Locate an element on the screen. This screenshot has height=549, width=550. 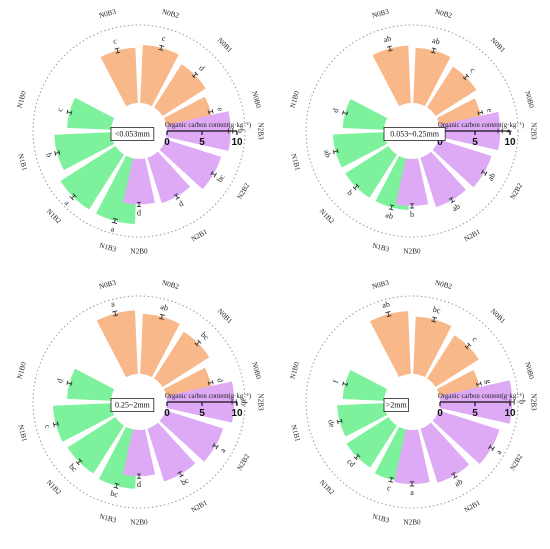
category-label: N1B3 is located at coordinates (107, 518).